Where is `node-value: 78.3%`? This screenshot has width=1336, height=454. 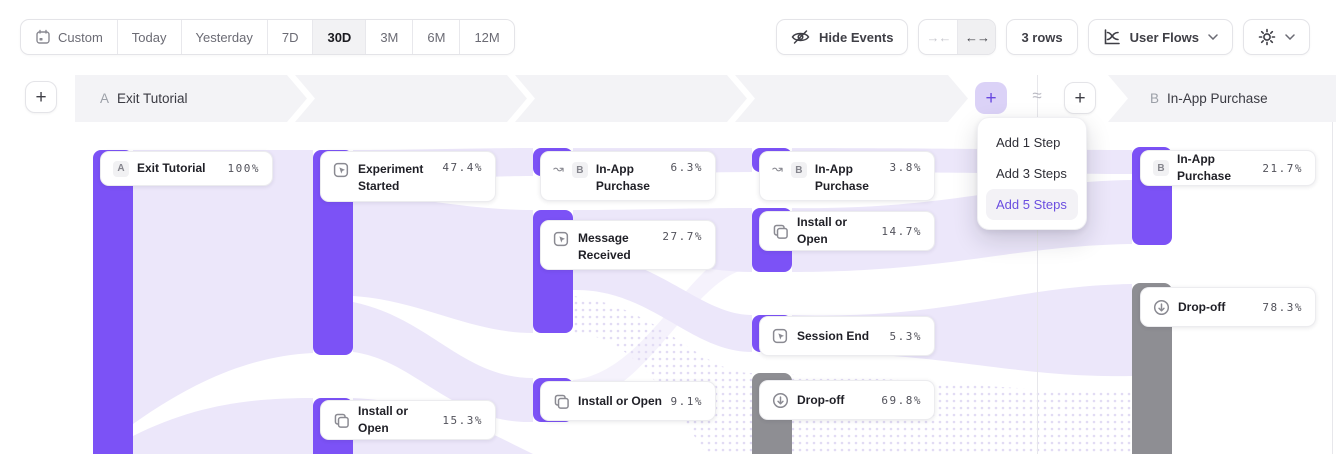
node-value: 78.3% is located at coordinates (1282, 307).